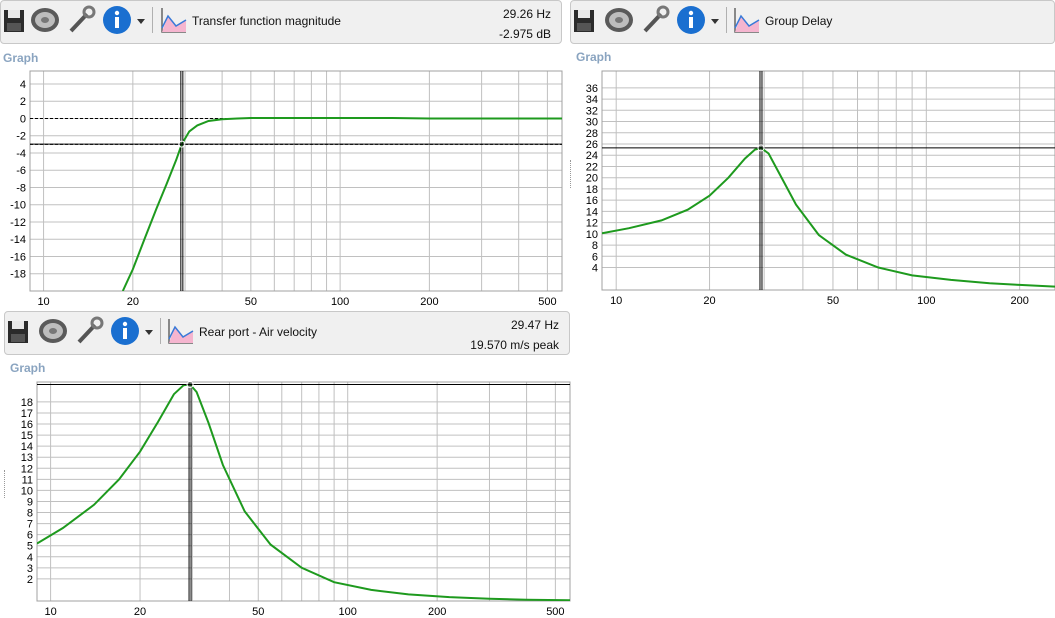 This screenshot has height=618, width=1055. Describe the element at coordinates (592, 111) in the screenshot. I see `y-tick-label: 32` at that location.